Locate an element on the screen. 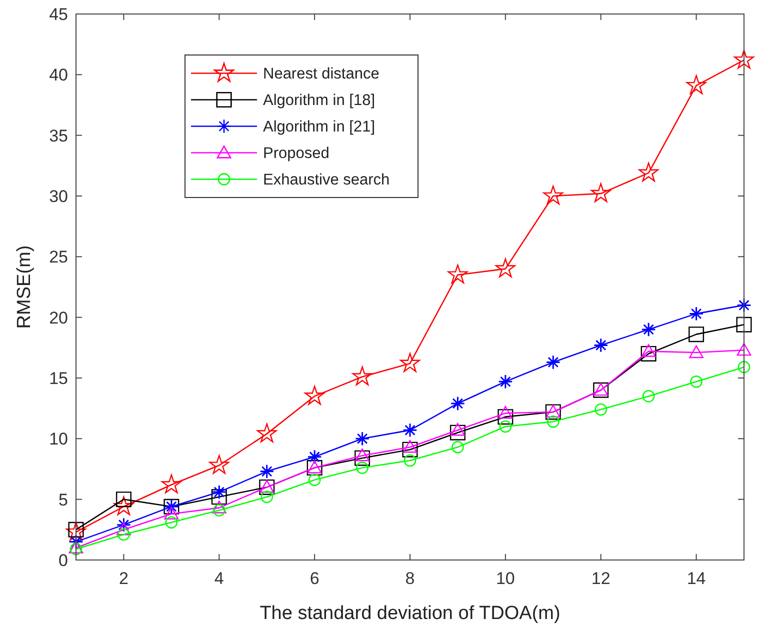  y-tick-label: 35 is located at coordinates (58, 136).